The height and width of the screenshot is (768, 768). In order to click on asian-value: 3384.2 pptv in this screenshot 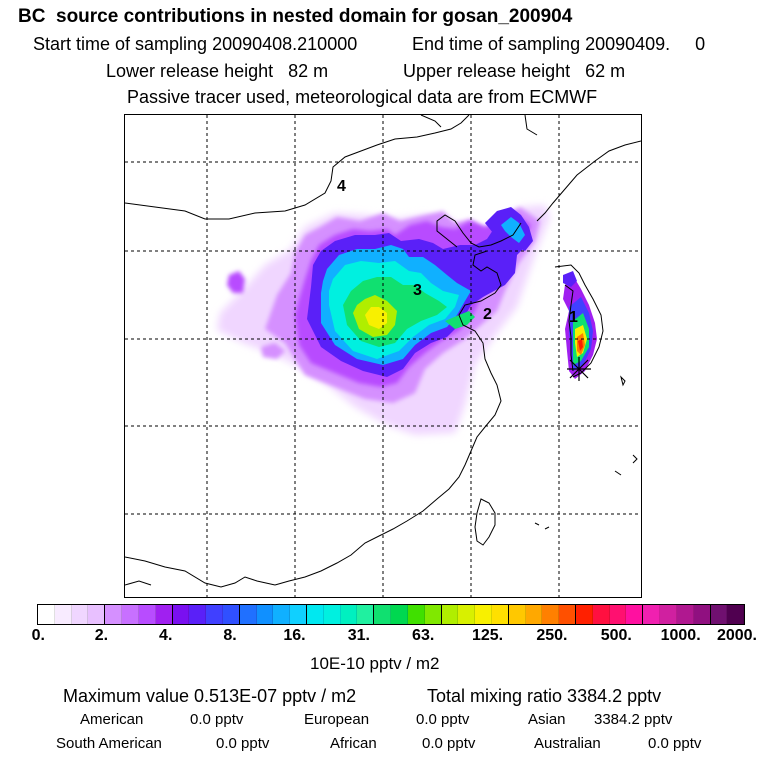, I will do `click(633, 719)`.